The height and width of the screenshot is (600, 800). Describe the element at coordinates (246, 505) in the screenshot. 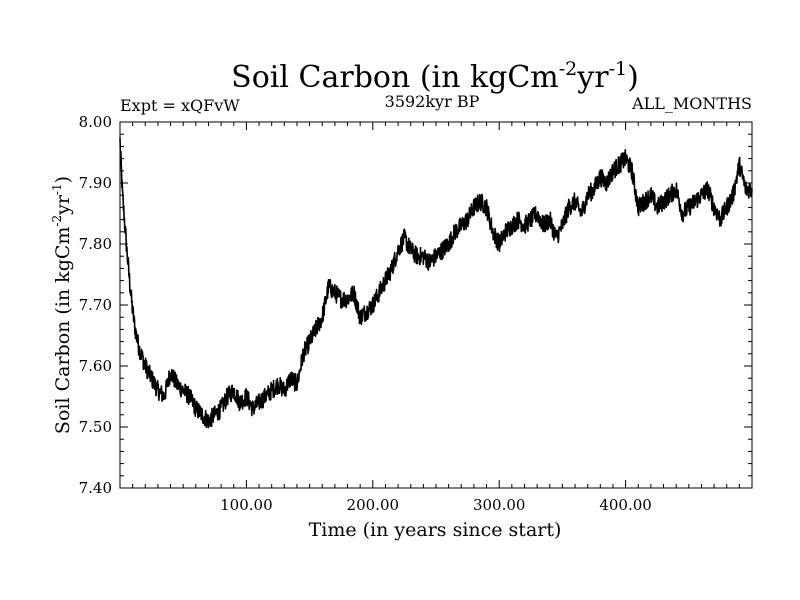

I see `x-tick-label: 100.00` at that location.